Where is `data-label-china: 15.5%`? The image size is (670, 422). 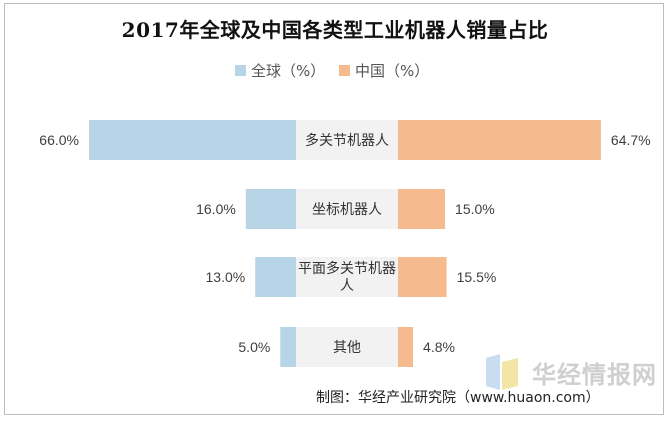
data-label-china: 15.5% is located at coordinates (477, 277).